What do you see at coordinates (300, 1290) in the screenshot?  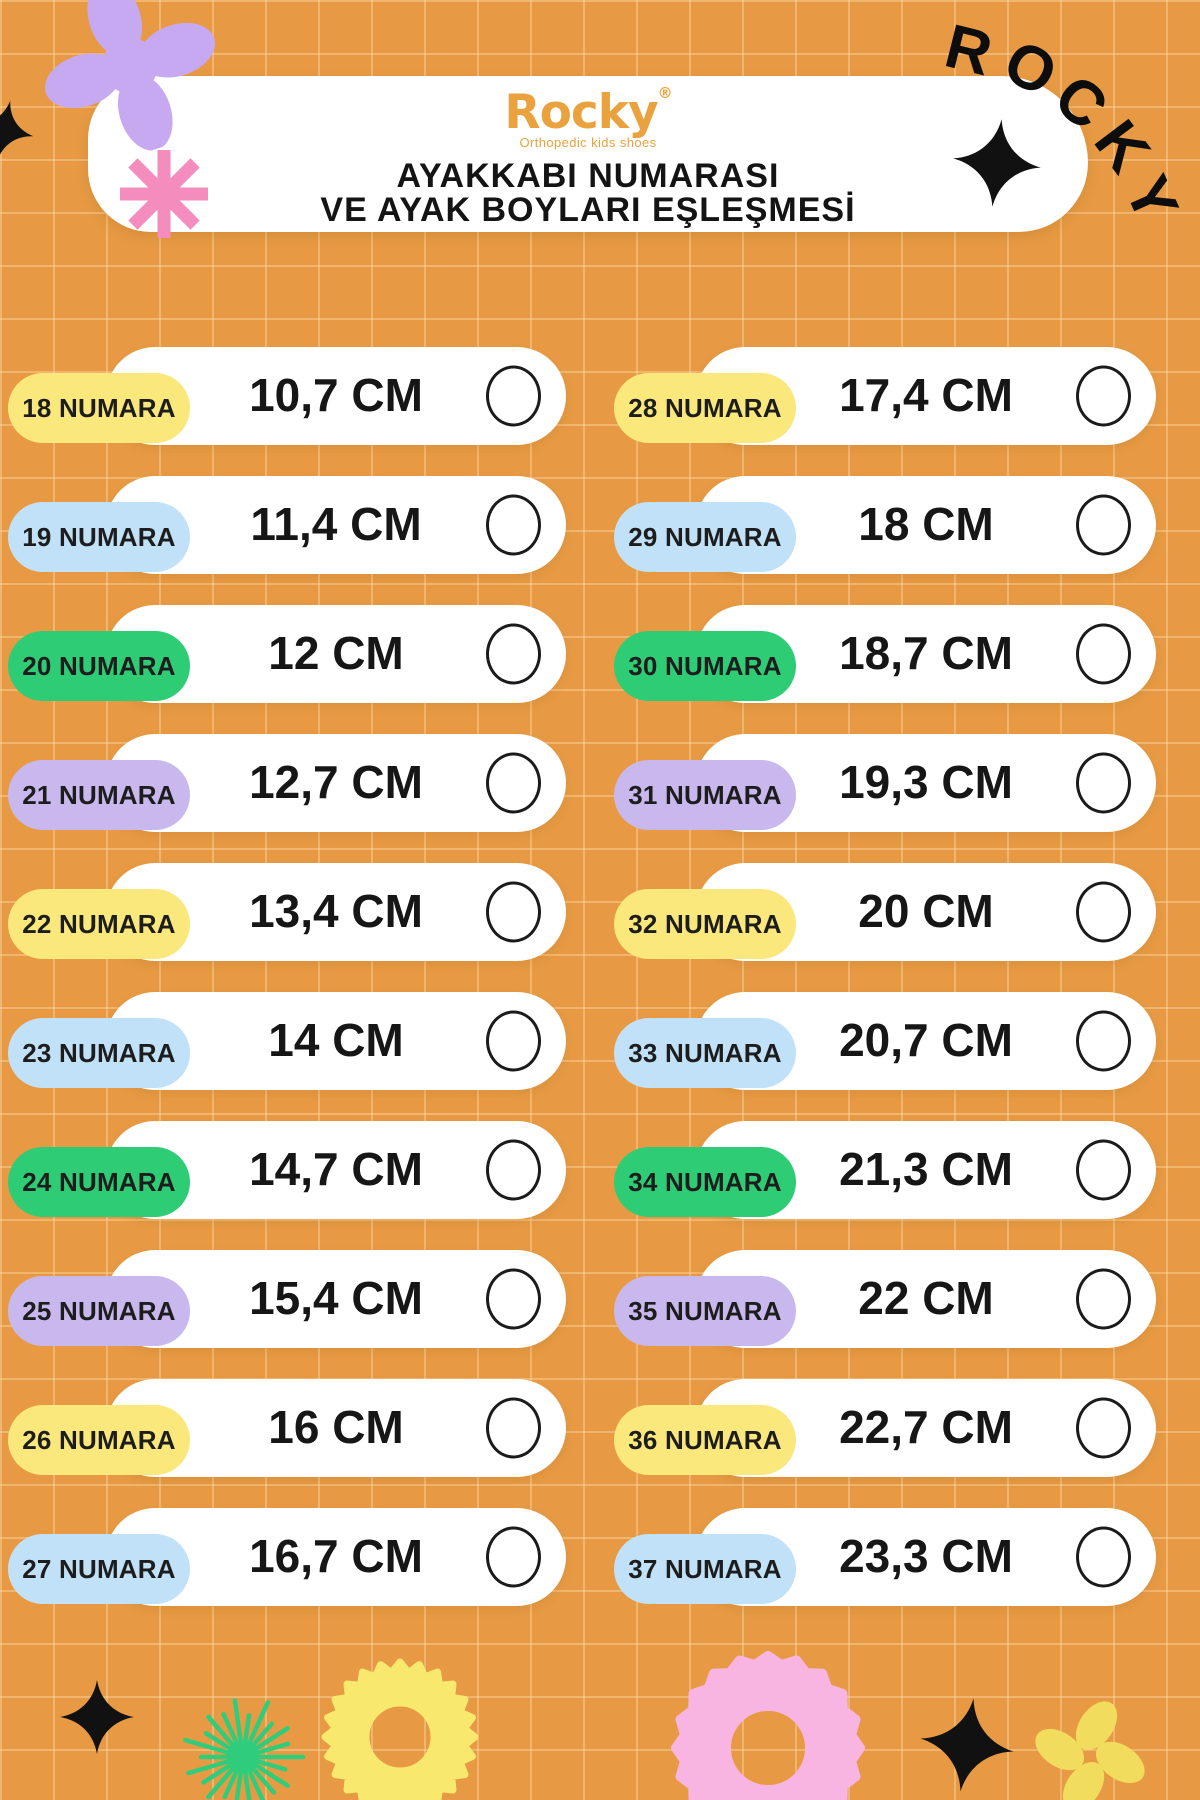 I see `size-row: 15,4 CM 25 NUMARA` at bounding box center [300, 1290].